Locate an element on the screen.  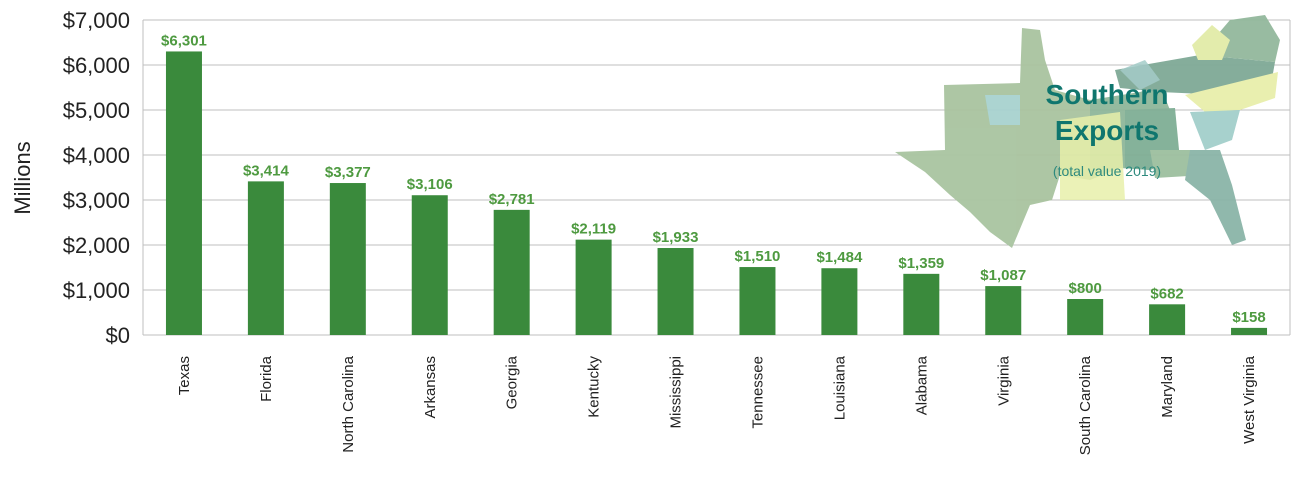
inset-title-line2: Exports is located at coordinates (1107, 130).